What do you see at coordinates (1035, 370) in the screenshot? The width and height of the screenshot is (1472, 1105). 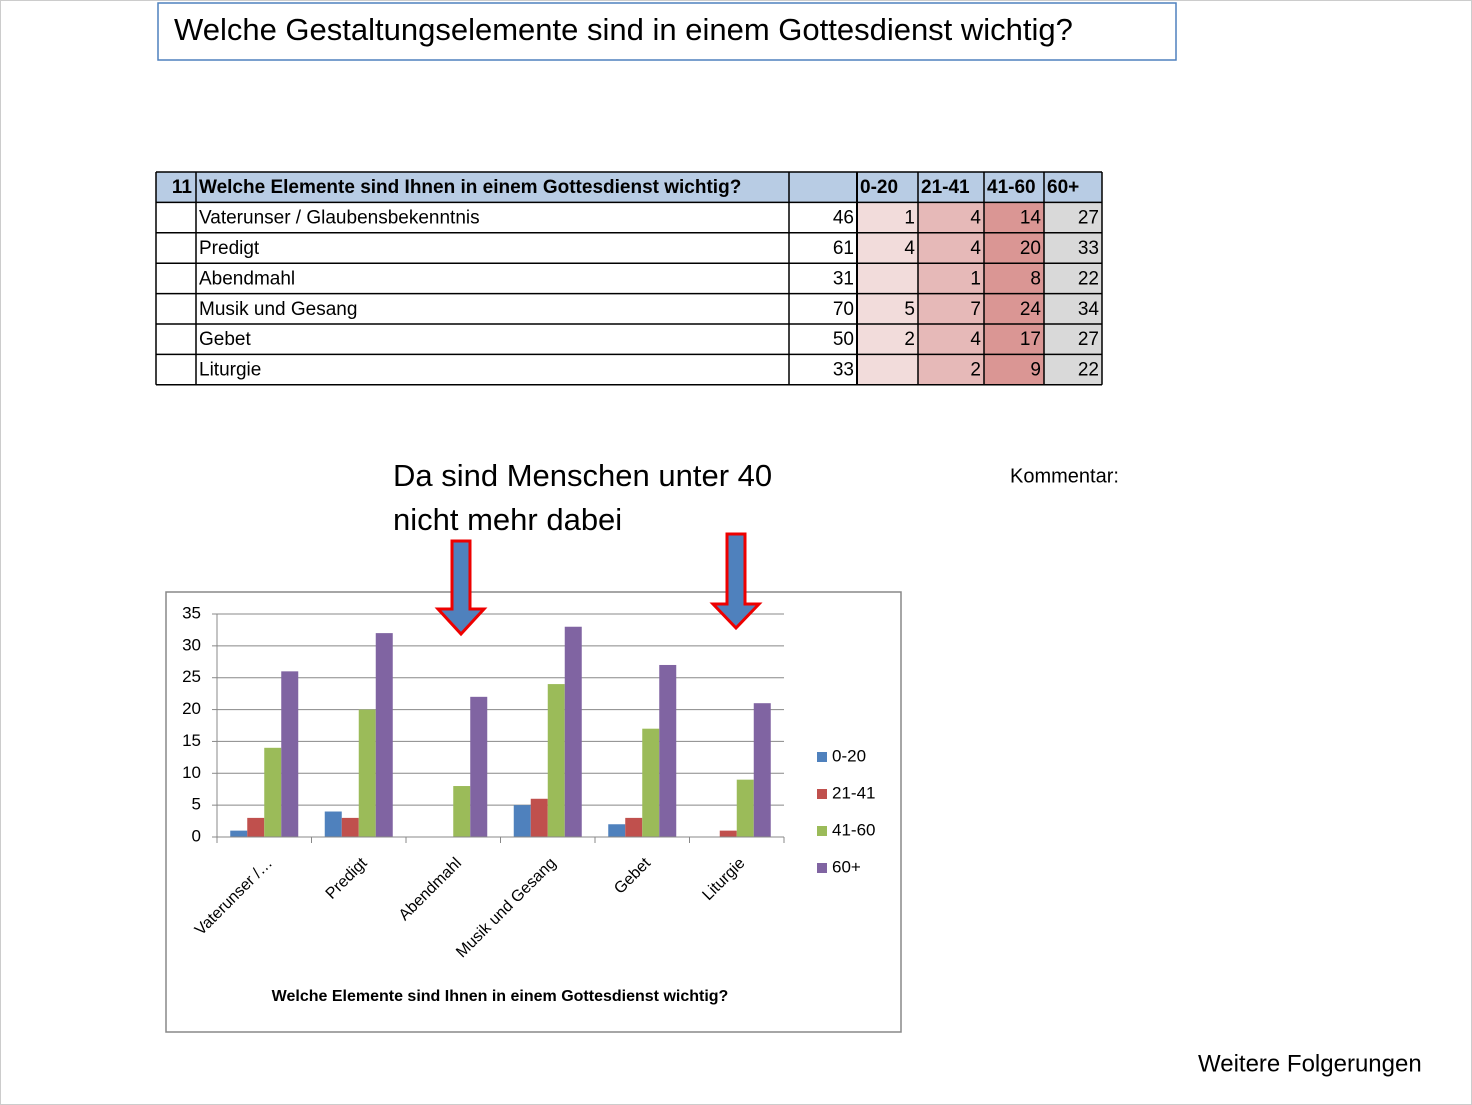 I see `cell: 9` at bounding box center [1035, 370].